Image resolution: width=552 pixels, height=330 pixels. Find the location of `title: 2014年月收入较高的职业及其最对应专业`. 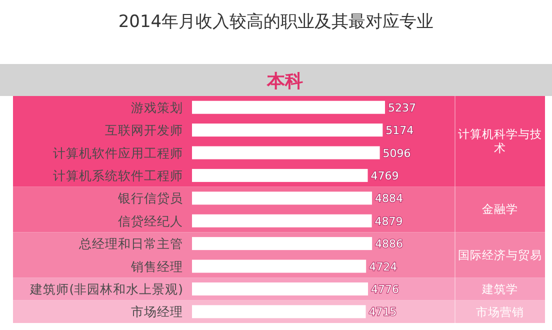

title: 2014年月收入较高的职业及其最对应专业 is located at coordinates (276, 22).